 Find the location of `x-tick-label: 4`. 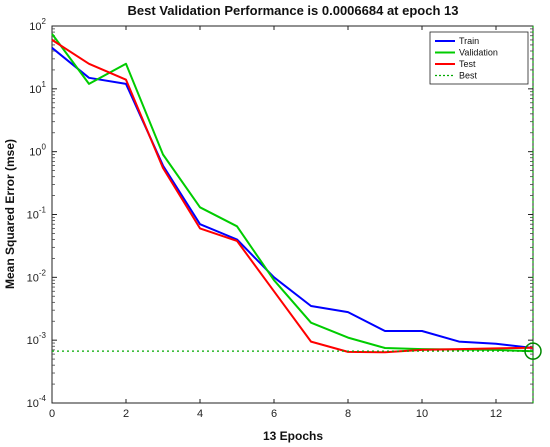

x-tick-label: 4 is located at coordinates (200, 414).